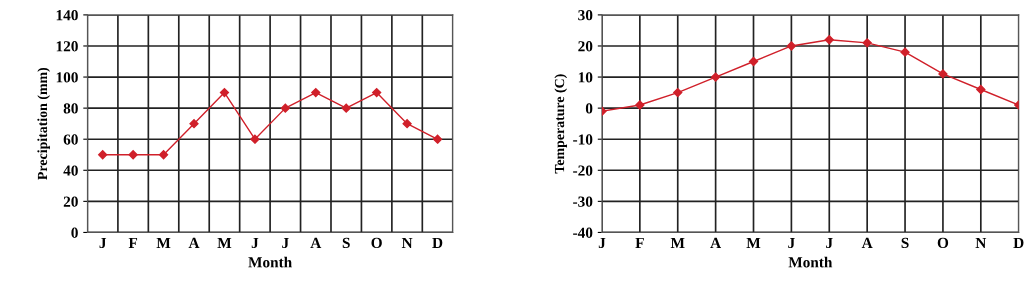 Image resolution: width=1029 pixels, height=298 pixels. What do you see at coordinates (70, 139) in the screenshot?
I see `y-tick-label: 60` at bounding box center [70, 139].